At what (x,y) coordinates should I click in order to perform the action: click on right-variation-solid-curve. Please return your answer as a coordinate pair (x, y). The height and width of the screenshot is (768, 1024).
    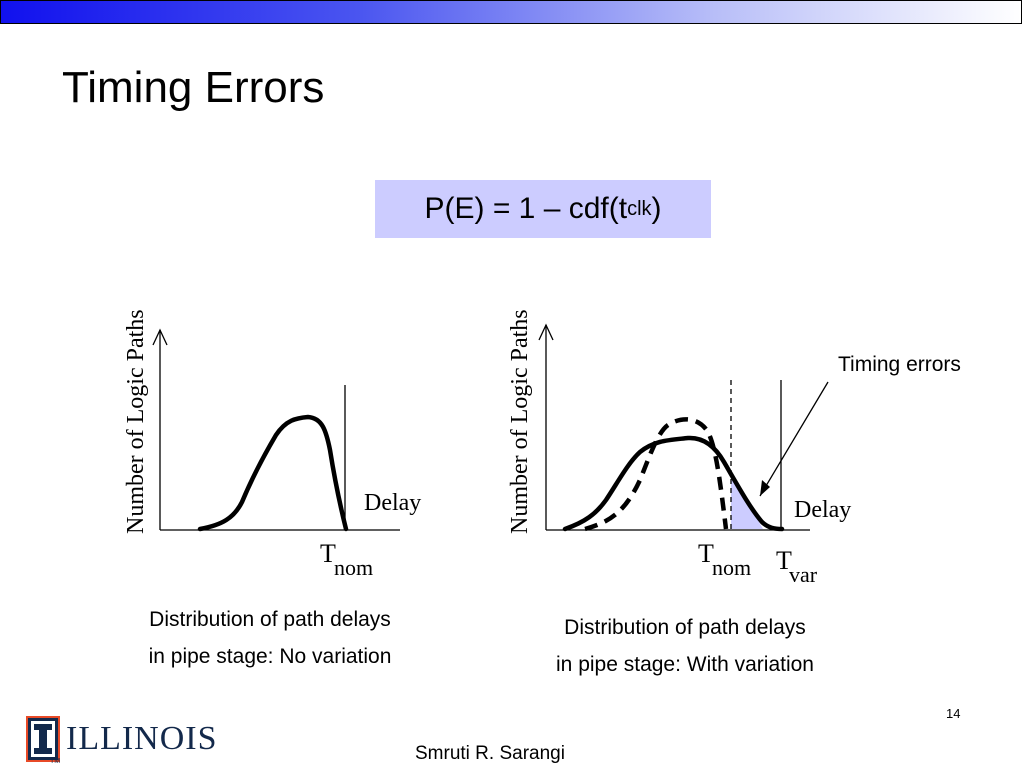
    Looking at the image, I should click on (673, 483).